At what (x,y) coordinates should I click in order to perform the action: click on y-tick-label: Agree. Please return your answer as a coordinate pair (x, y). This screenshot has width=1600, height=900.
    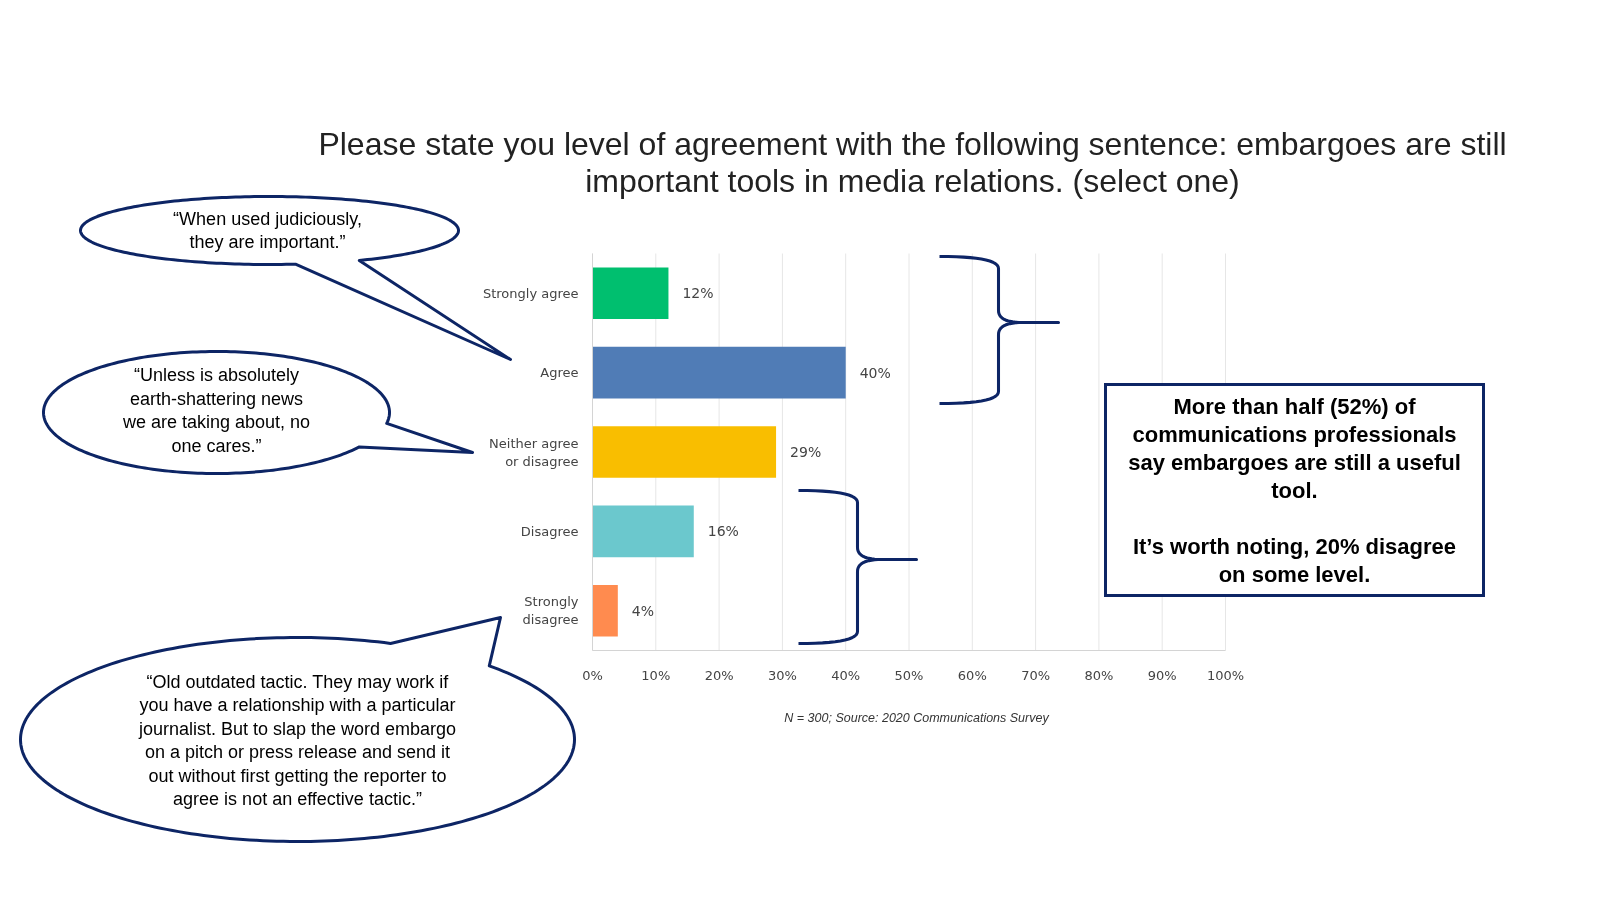
    Looking at the image, I should click on (559, 373).